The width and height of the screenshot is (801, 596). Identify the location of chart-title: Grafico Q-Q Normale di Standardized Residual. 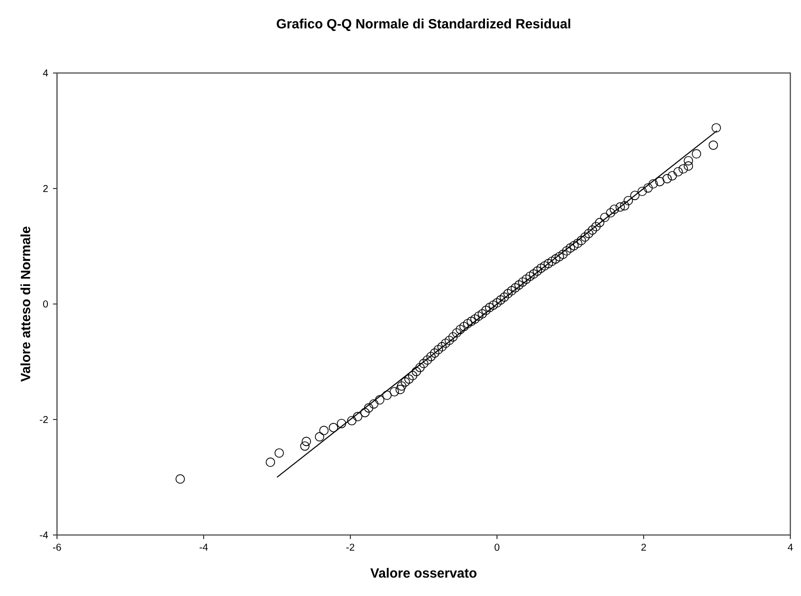
(423, 24).